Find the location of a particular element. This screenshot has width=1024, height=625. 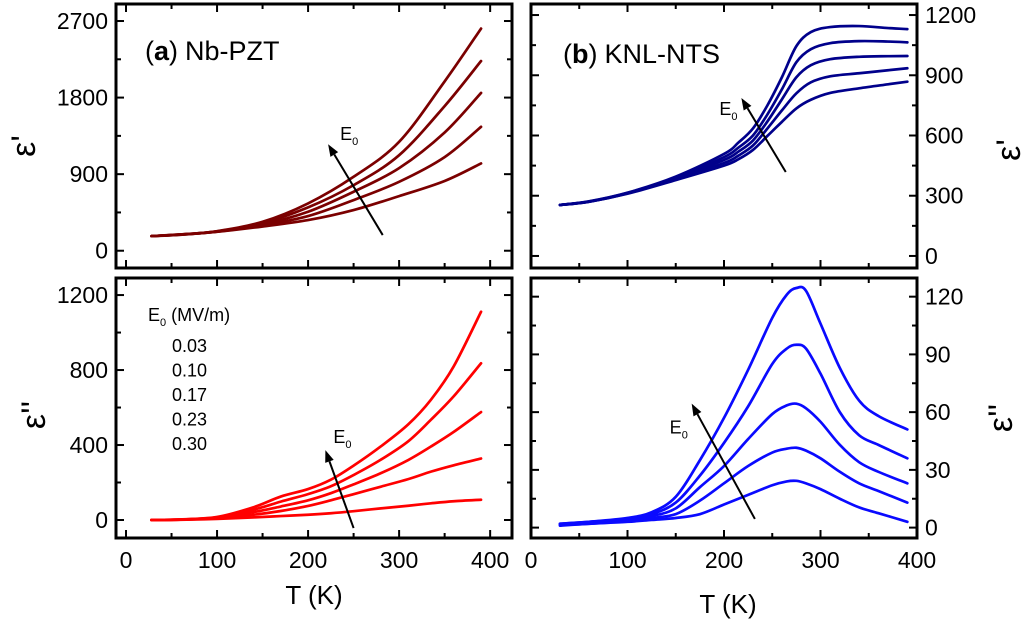

legend-title: E0 (MV/m) is located at coordinates (189, 317).